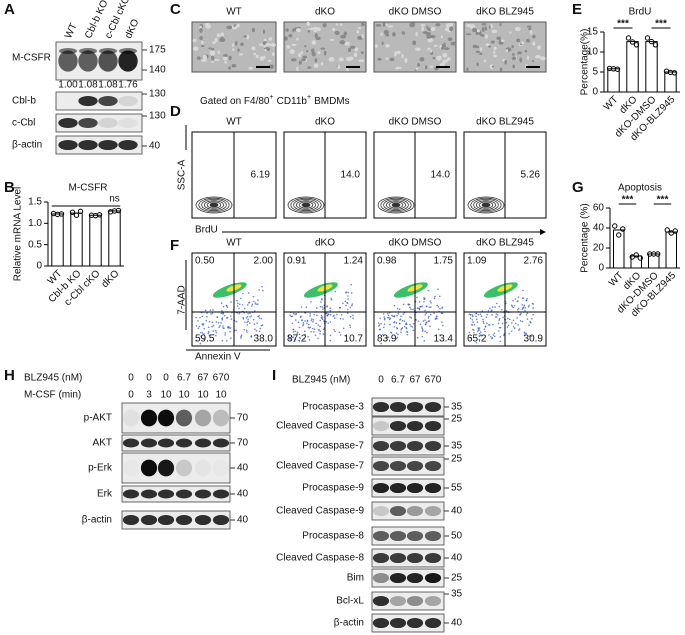 The image size is (685, 635). I want to click on treatment-value: 0, so click(131, 395).